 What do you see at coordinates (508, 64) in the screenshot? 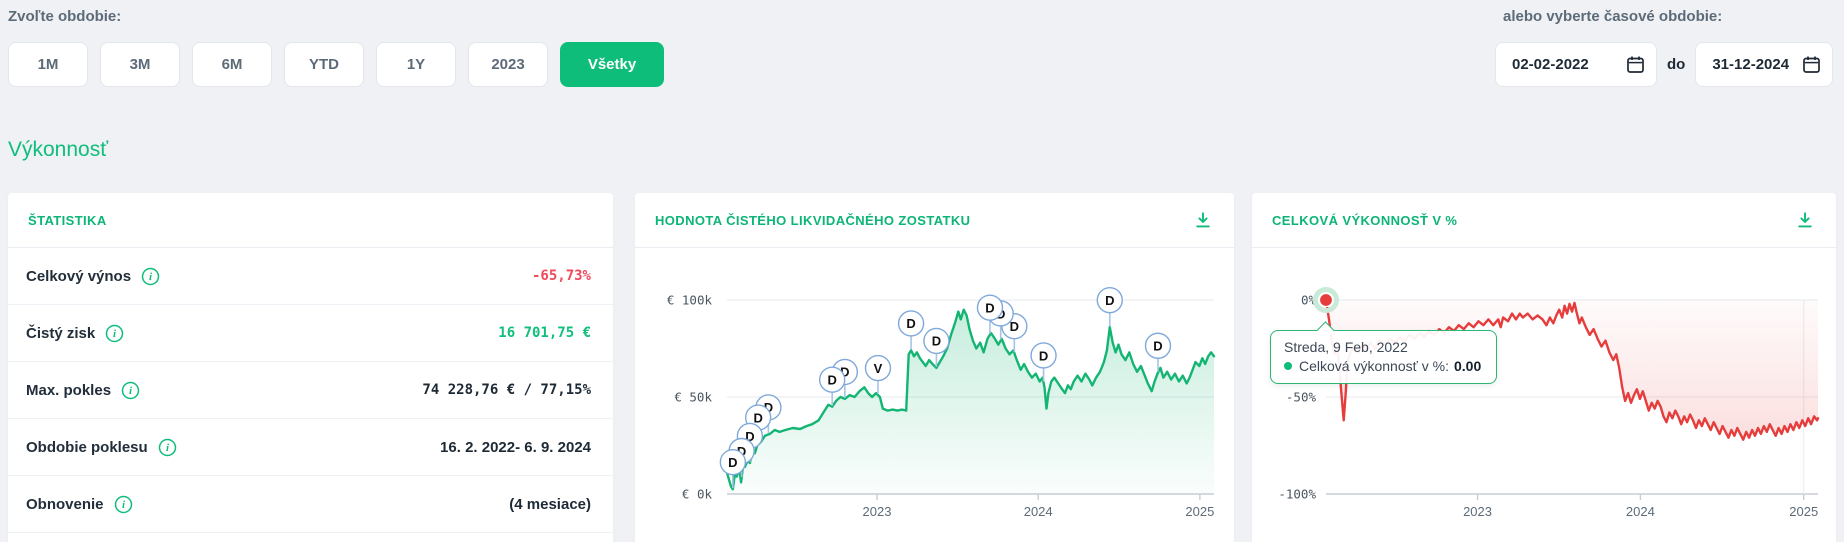
I see `period-button-2023: 2023` at bounding box center [508, 64].